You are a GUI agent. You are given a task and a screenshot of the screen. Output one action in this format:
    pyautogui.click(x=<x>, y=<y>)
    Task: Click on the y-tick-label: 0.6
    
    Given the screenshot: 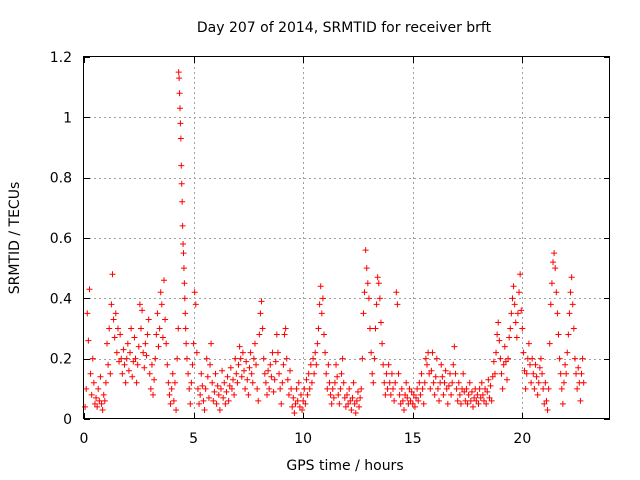 What is the action you would take?
    pyautogui.click(x=61, y=239)
    